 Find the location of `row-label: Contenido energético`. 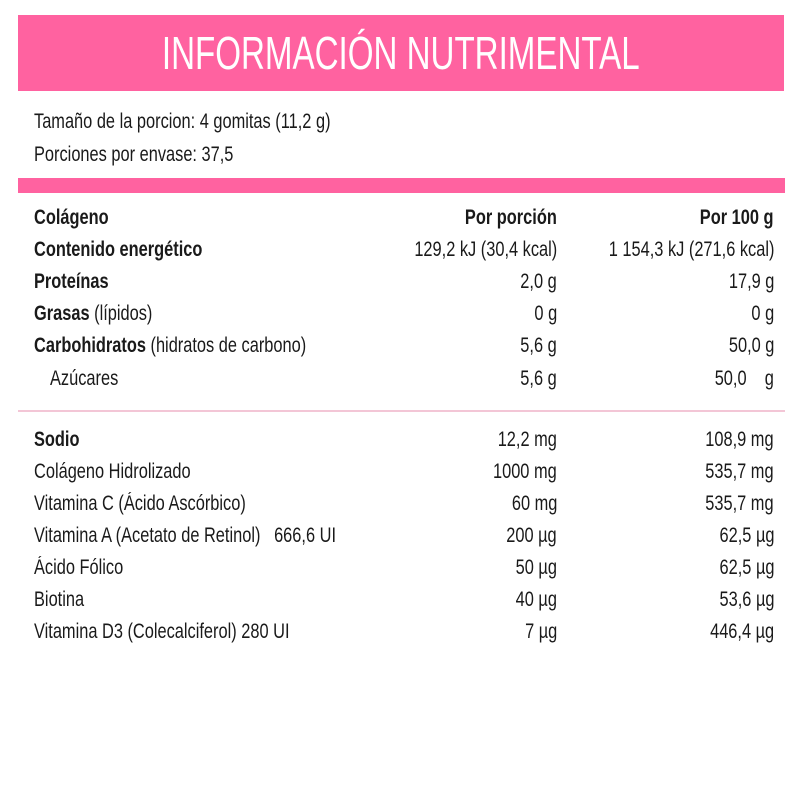

row-label: Contenido energético is located at coordinates (142, 250).